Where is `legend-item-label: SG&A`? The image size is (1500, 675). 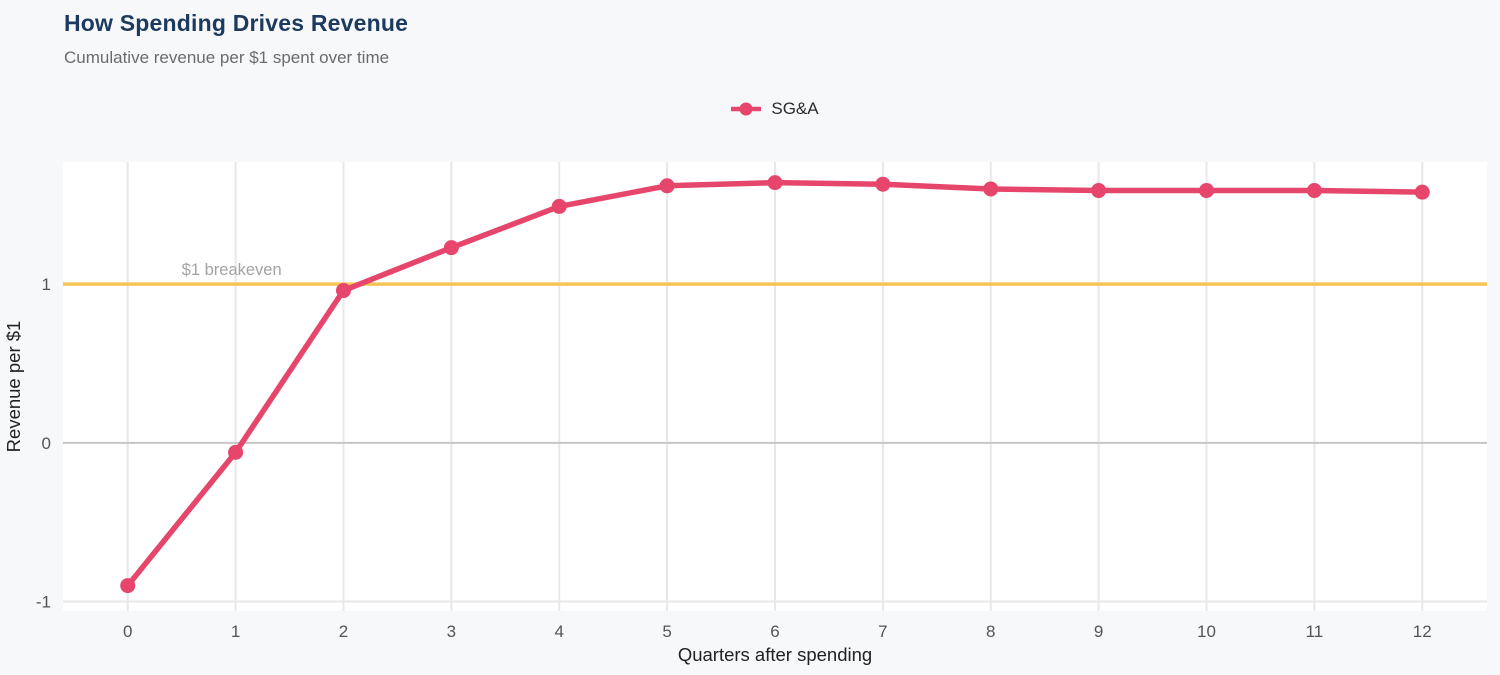
legend-item-label: SG&A is located at coordinates (795, 108).